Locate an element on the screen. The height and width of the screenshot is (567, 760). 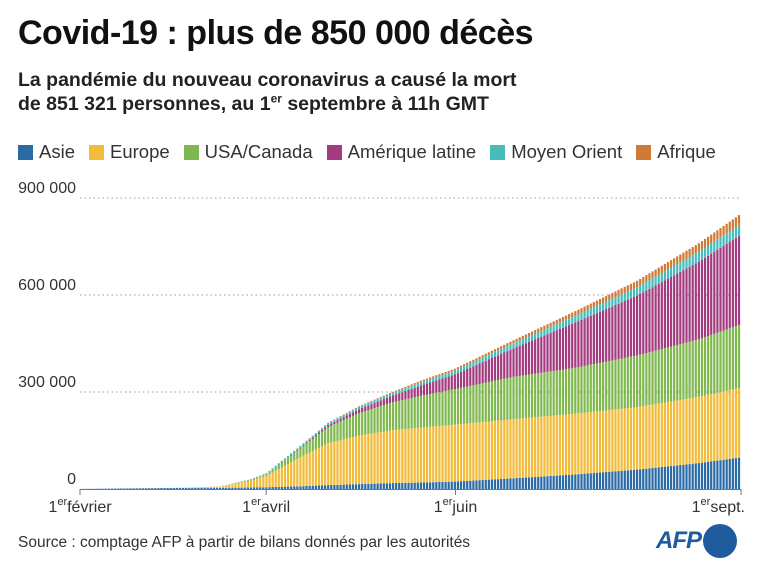
legend-item: Amérique latine is located at coordinates (401, 152).